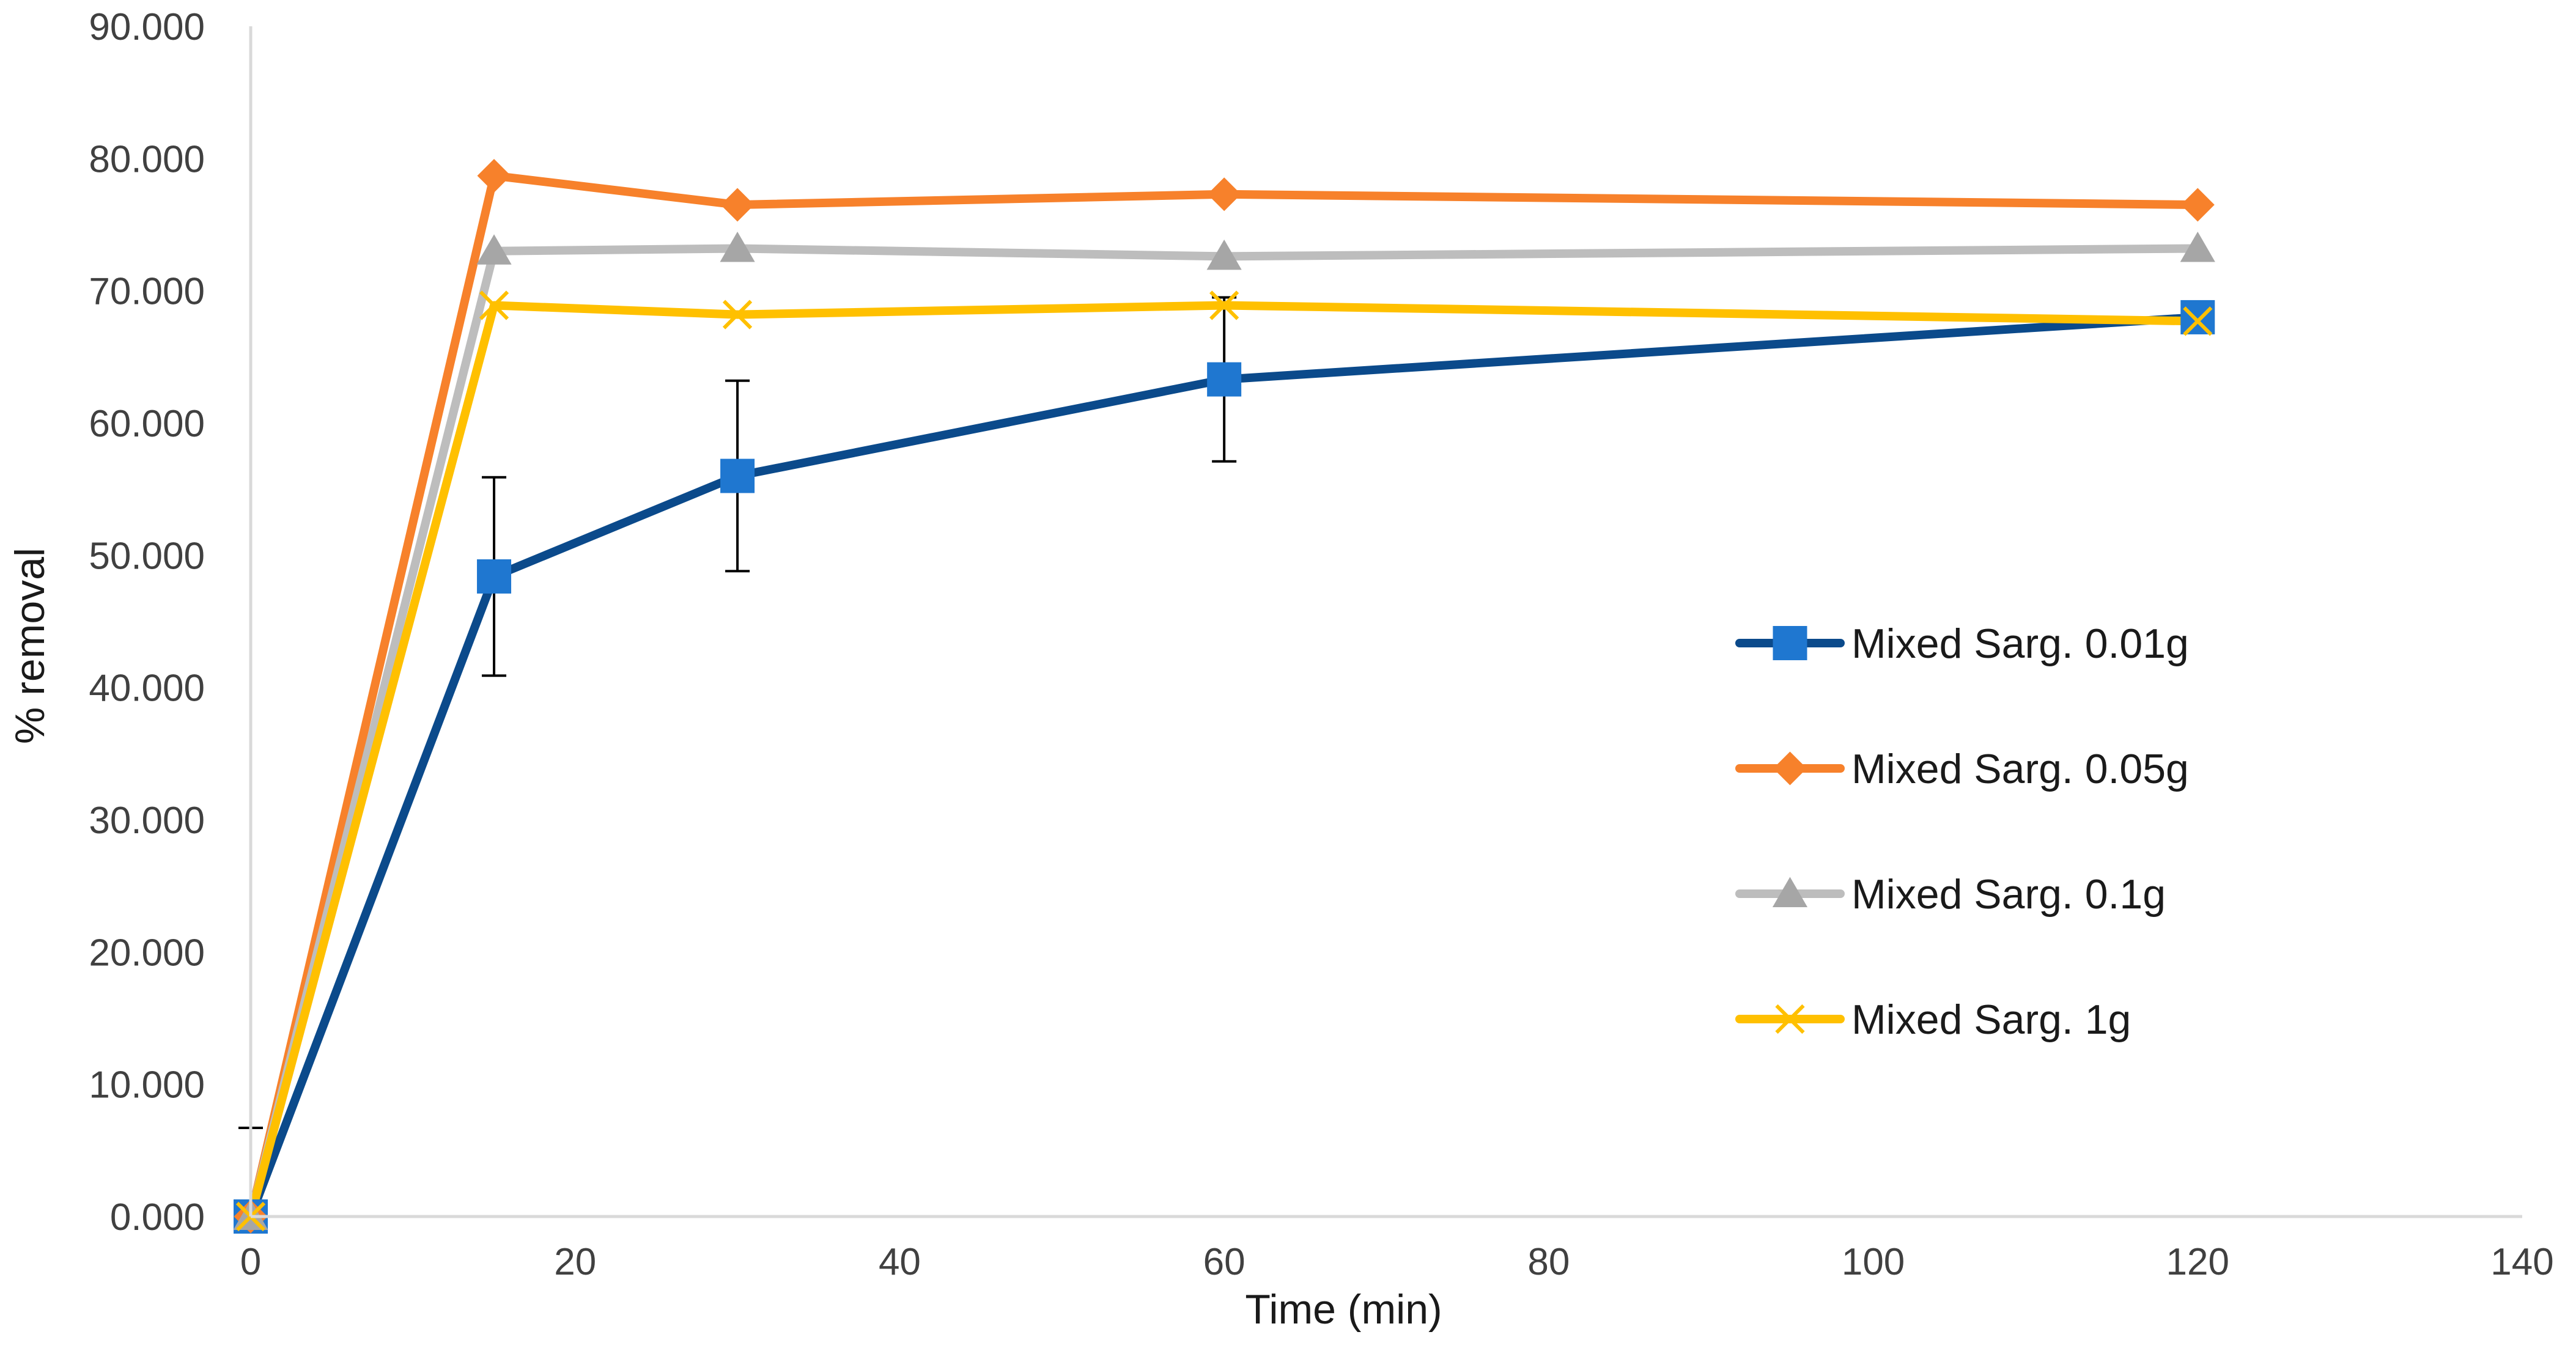 The height and width of the screenshot is (1351, 2576). Describe the element at coordinates (30, 646) in the screenshot. I see `y-axis-title: % removal` at that location.